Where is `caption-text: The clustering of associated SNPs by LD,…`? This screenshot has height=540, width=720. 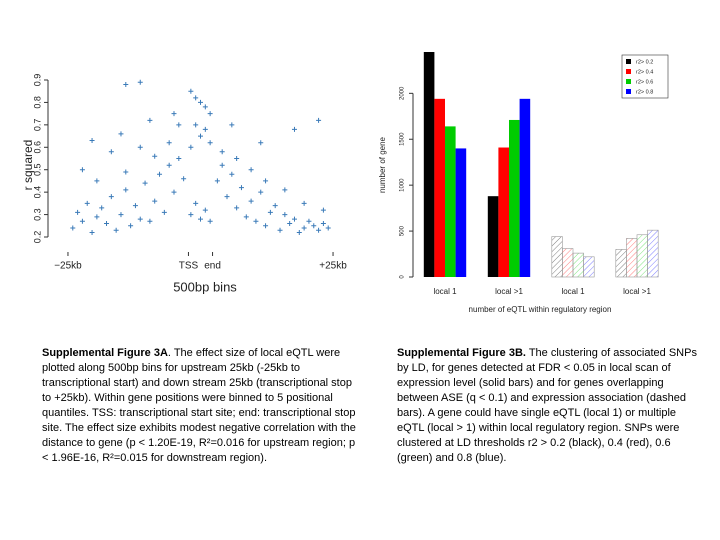
caption-text: The clustering of associated SNPs by LD,… is located at coordinates (547, 405).